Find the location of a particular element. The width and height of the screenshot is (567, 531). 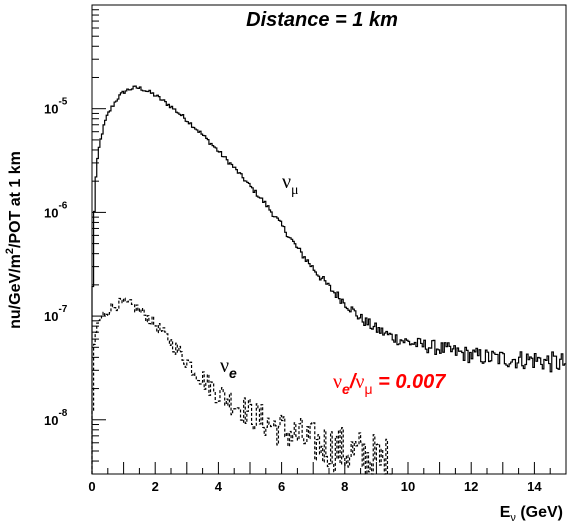

x-axis-label: Eν (GeV) is located at coordinates (531, 514).